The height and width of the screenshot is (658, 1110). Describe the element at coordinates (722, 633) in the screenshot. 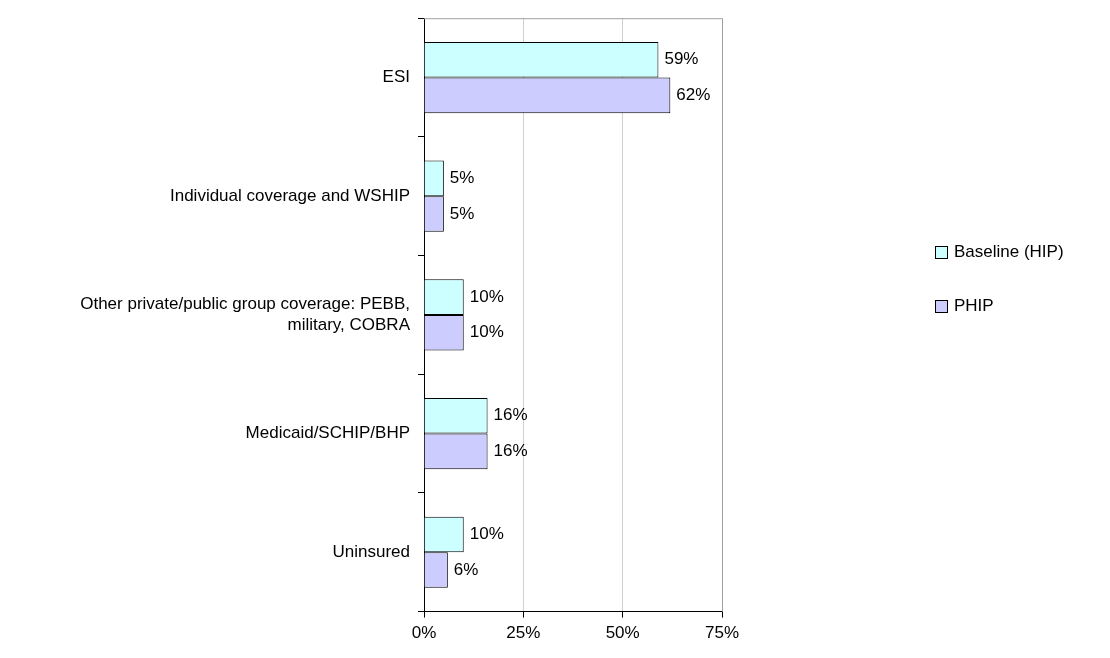

I see `x-tick-label: 75%` at that location.